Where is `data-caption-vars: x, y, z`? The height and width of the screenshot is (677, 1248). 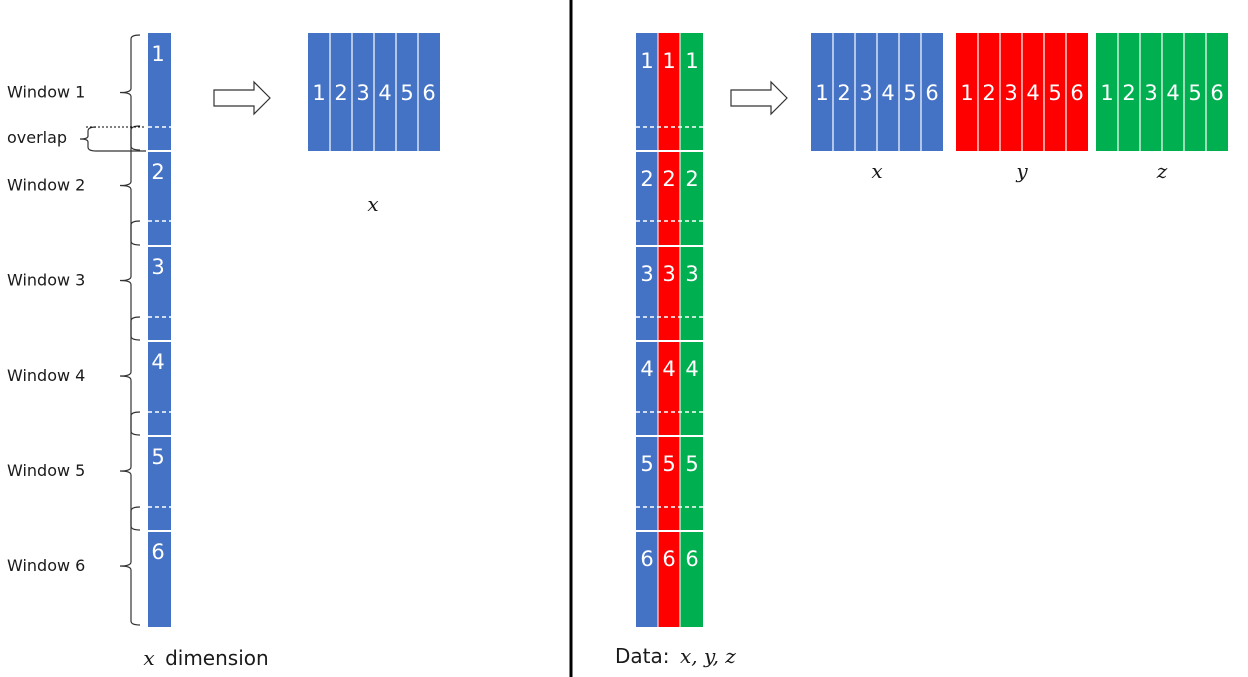 data-caption-vars: x, y, z is located at coordinates (708, 656).